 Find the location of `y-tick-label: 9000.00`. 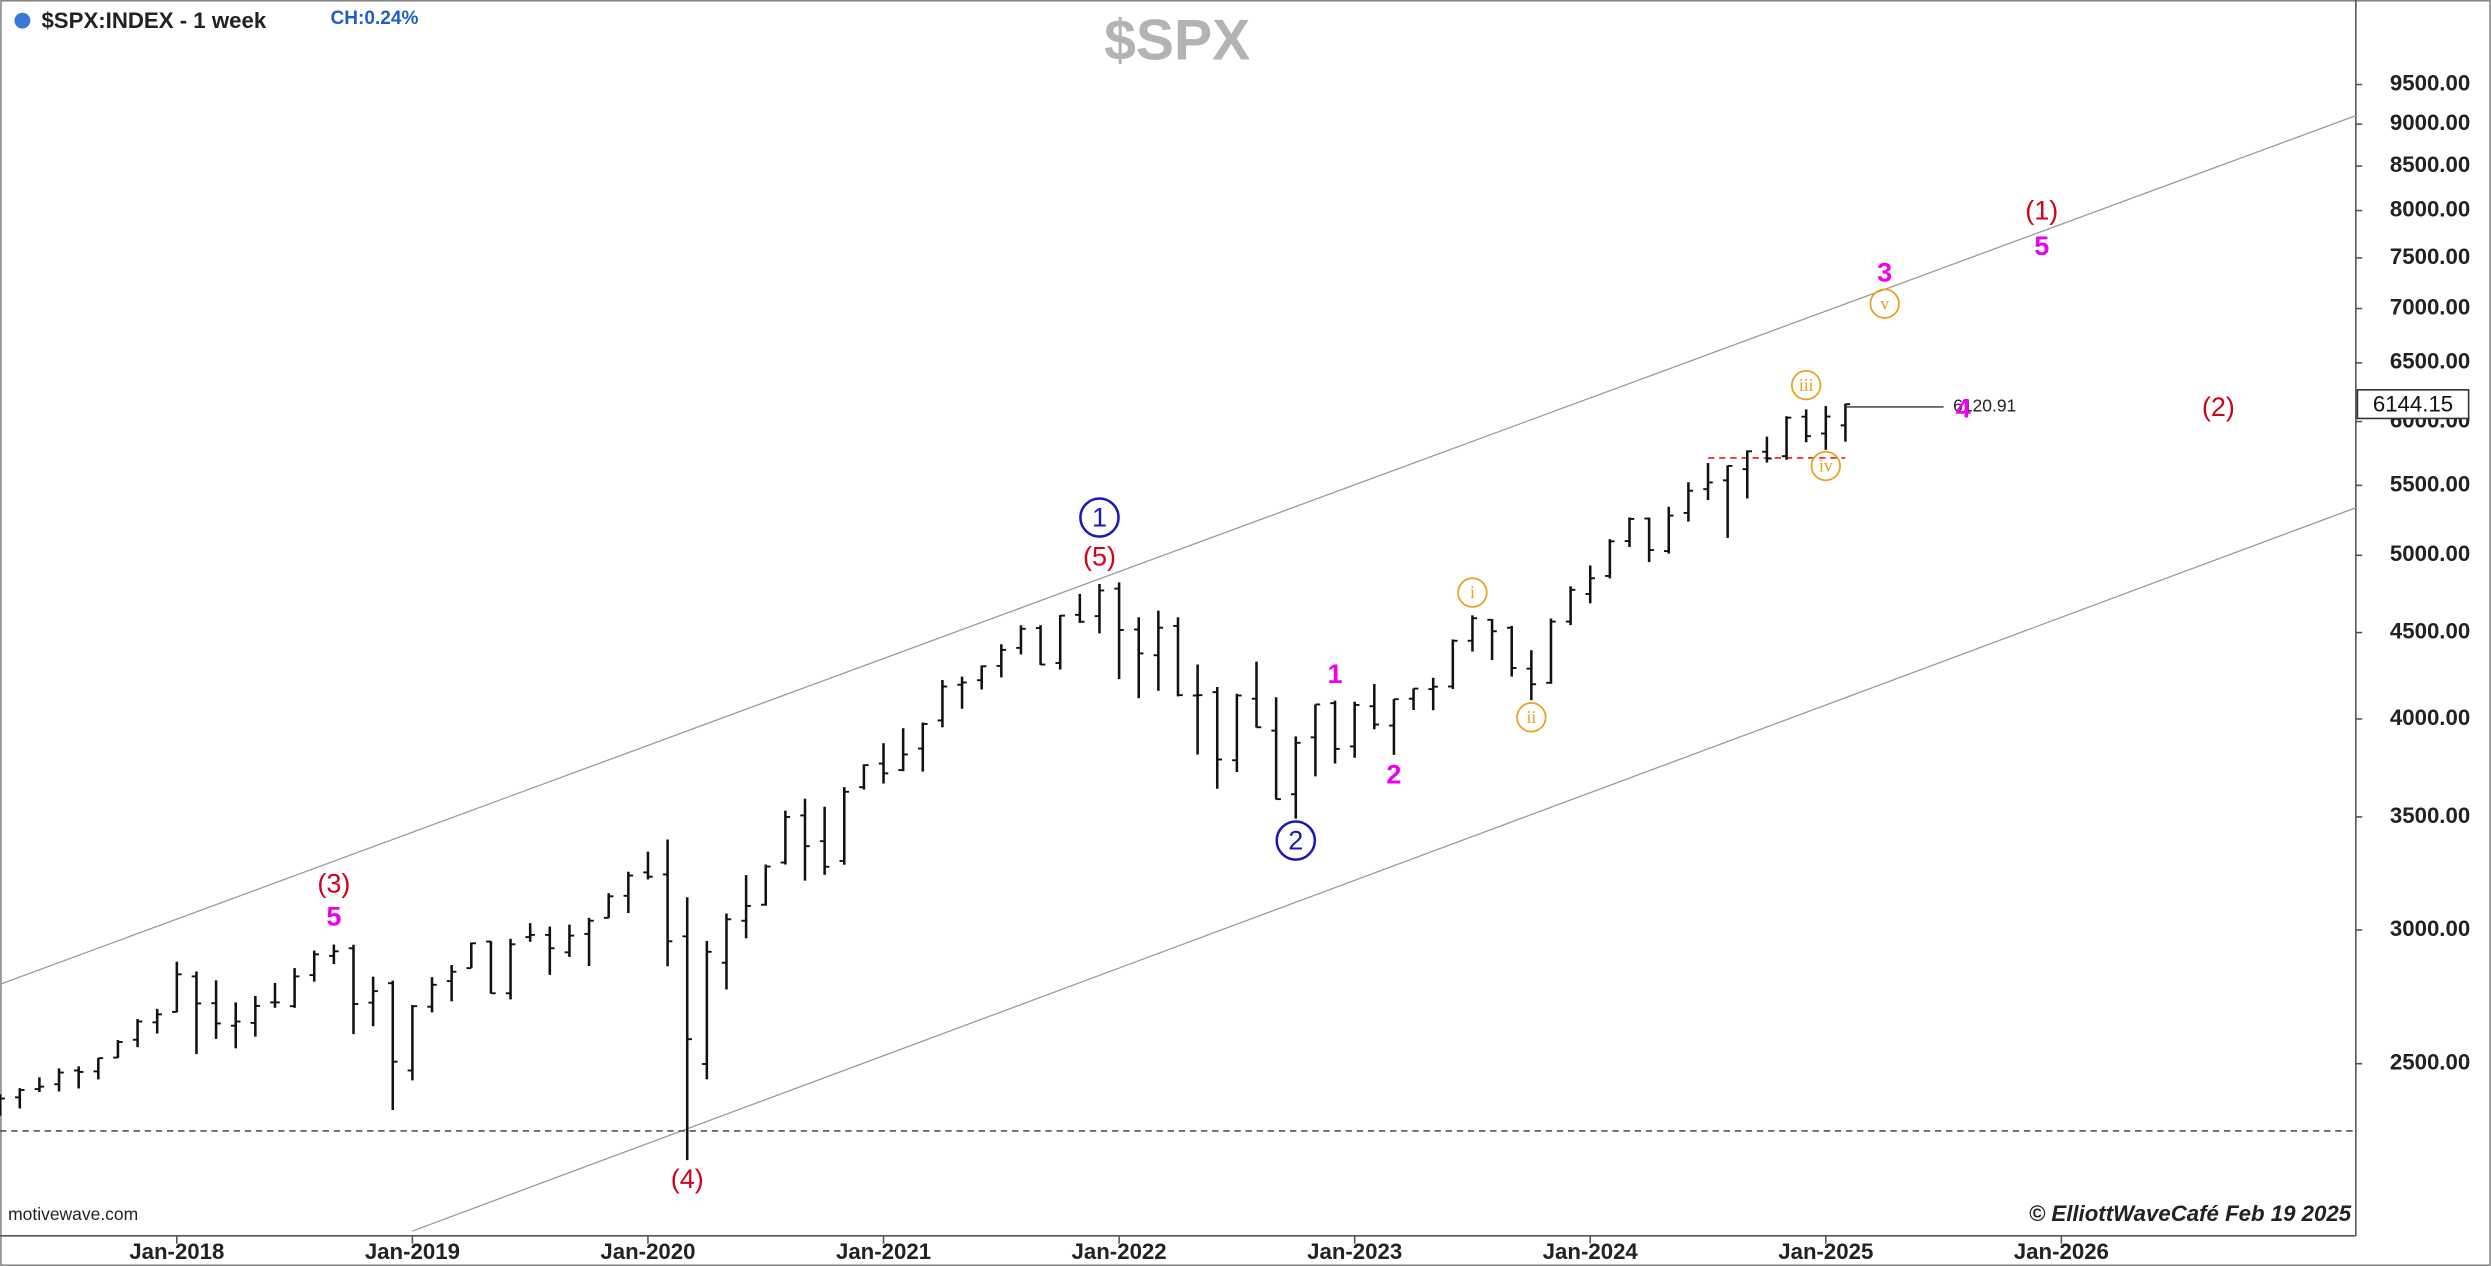

y-tick-label: 9000.00 is located at coordinates (2430, 122).